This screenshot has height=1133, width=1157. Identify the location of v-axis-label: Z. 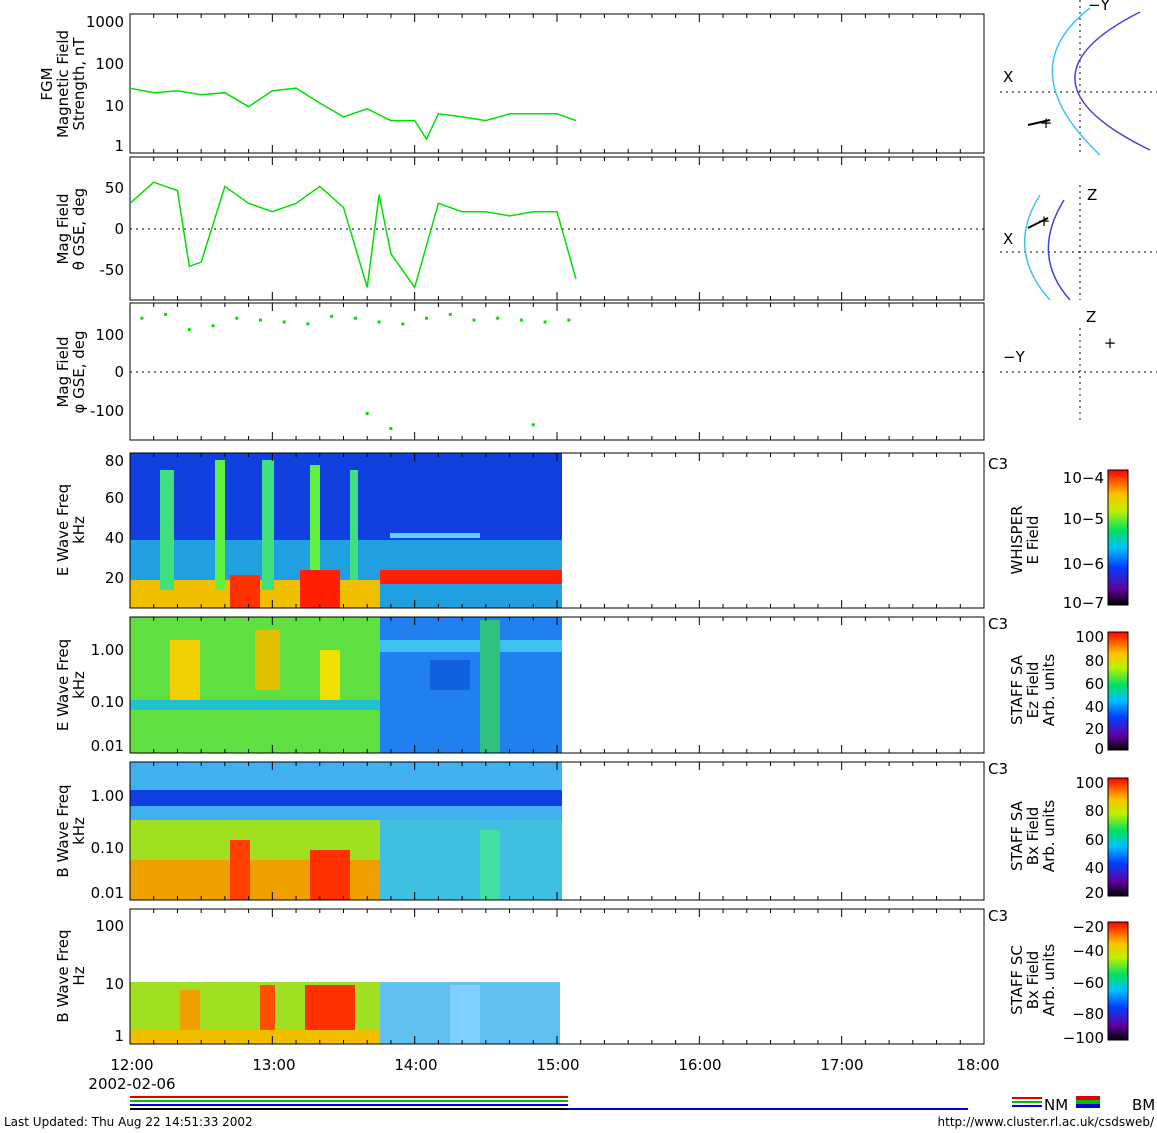
(1091, 317).